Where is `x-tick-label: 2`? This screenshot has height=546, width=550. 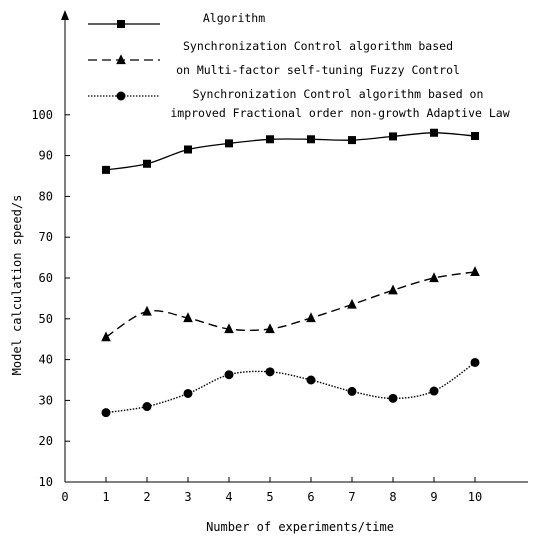
x-tick-label: 2 is located at coordinates (146, 497).